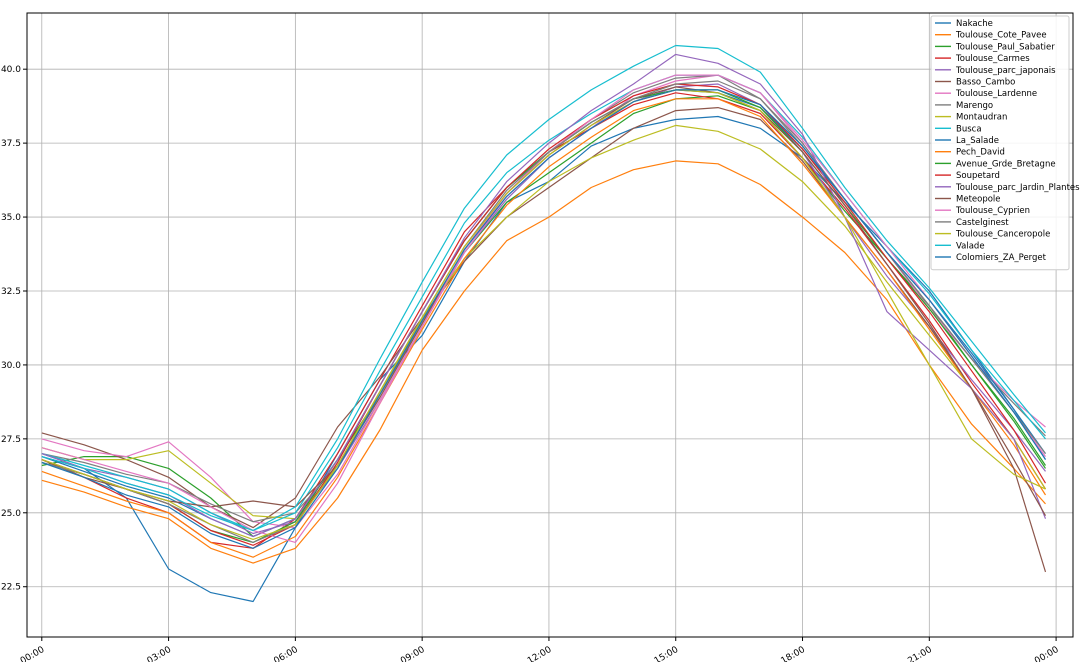 The width and height of the screenshot is (1087, 662). What do you see at coordinates (980, 153) in the screenshot?
I see `legend-label: Pech_David` at bounding box center [980, 153].